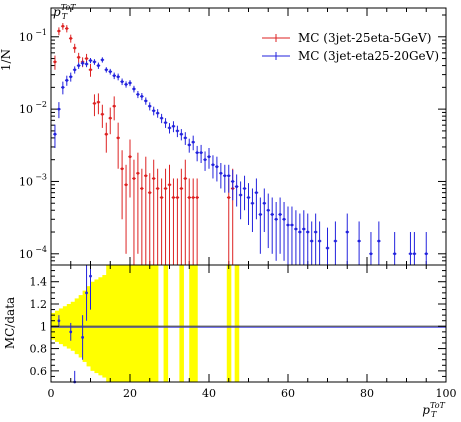  What do you see at coordinates (130, 393) in the screenshot?
I see `x-tick-label: 20` at bounding box center [130, 393].